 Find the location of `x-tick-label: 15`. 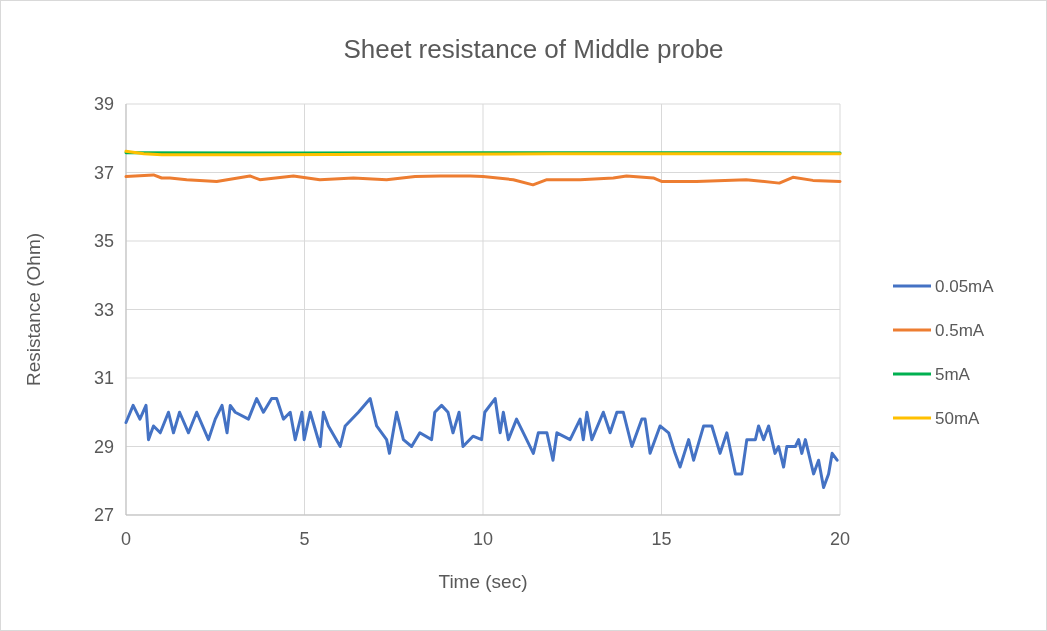

x-tick-label: 15 is located at coordinates (661, 539).